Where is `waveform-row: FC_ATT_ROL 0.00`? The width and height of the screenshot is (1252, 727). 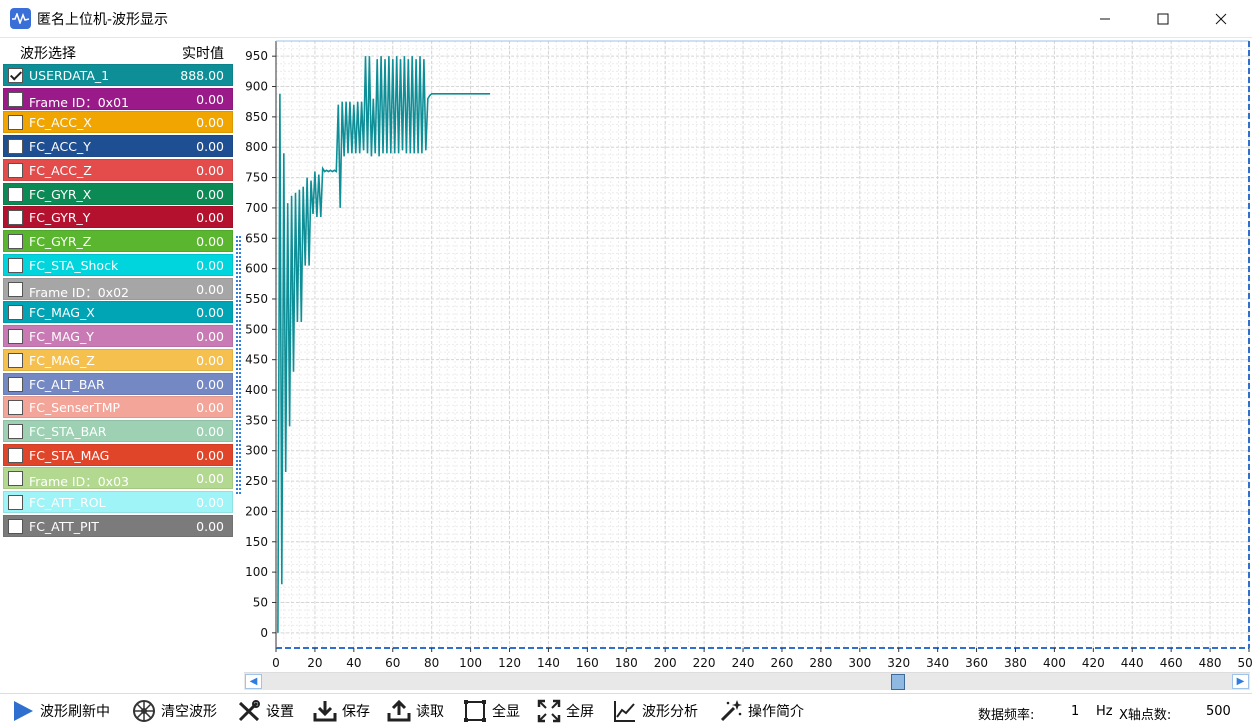 waveform-row: FC_ATT_ROL 0.00 is located at coordinates (118, 502).